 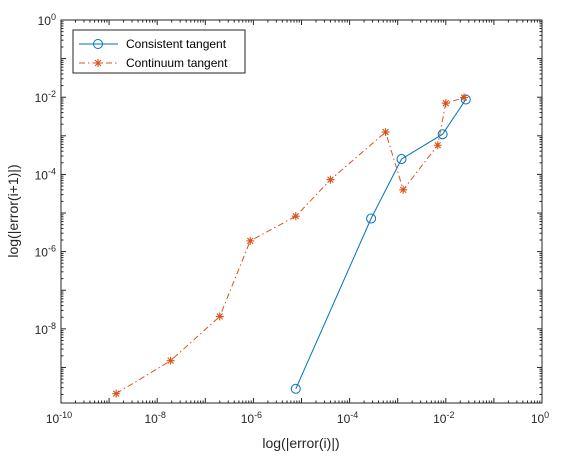 What do you see at coordinates (177, 63) in the screenshot?
I see `legend-label: Continuum tangent` at bounding box center [177, 63].